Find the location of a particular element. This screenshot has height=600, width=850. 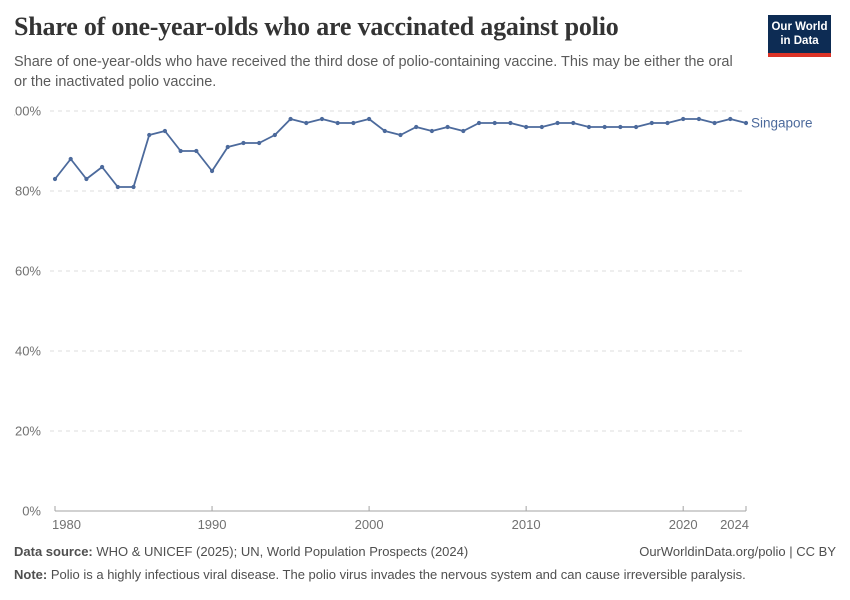

owid-logo: Our World in Data is located at coordinates (799, 36).